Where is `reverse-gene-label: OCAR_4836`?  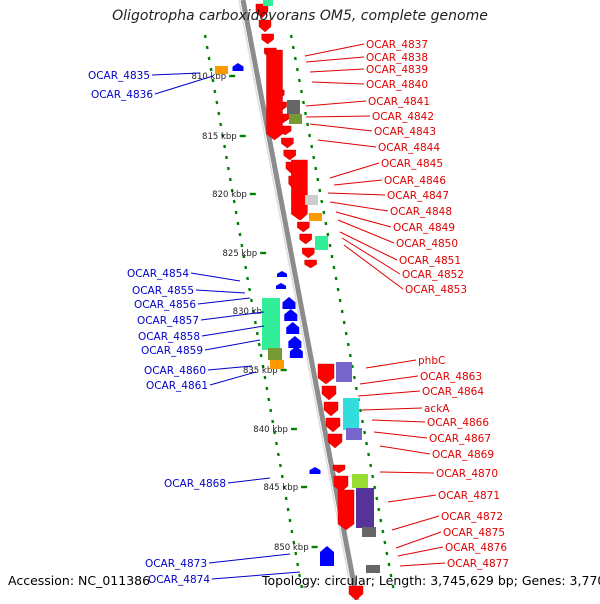
reverse-gene-label: OCAR_4836 is located at coordinates (122, 95).